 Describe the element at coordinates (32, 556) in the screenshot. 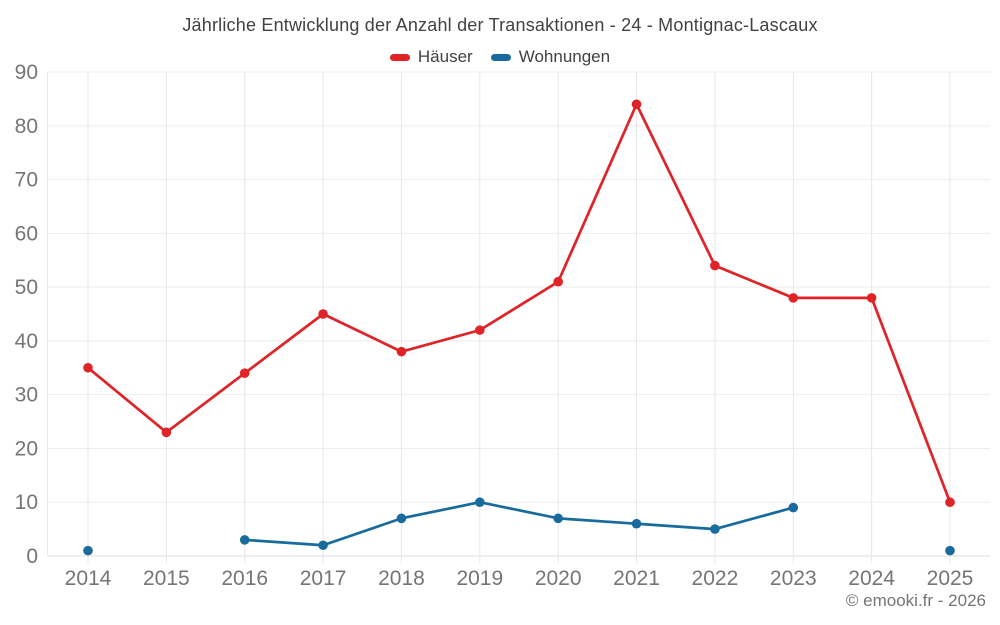

I see `svg-text: 0` at that location.